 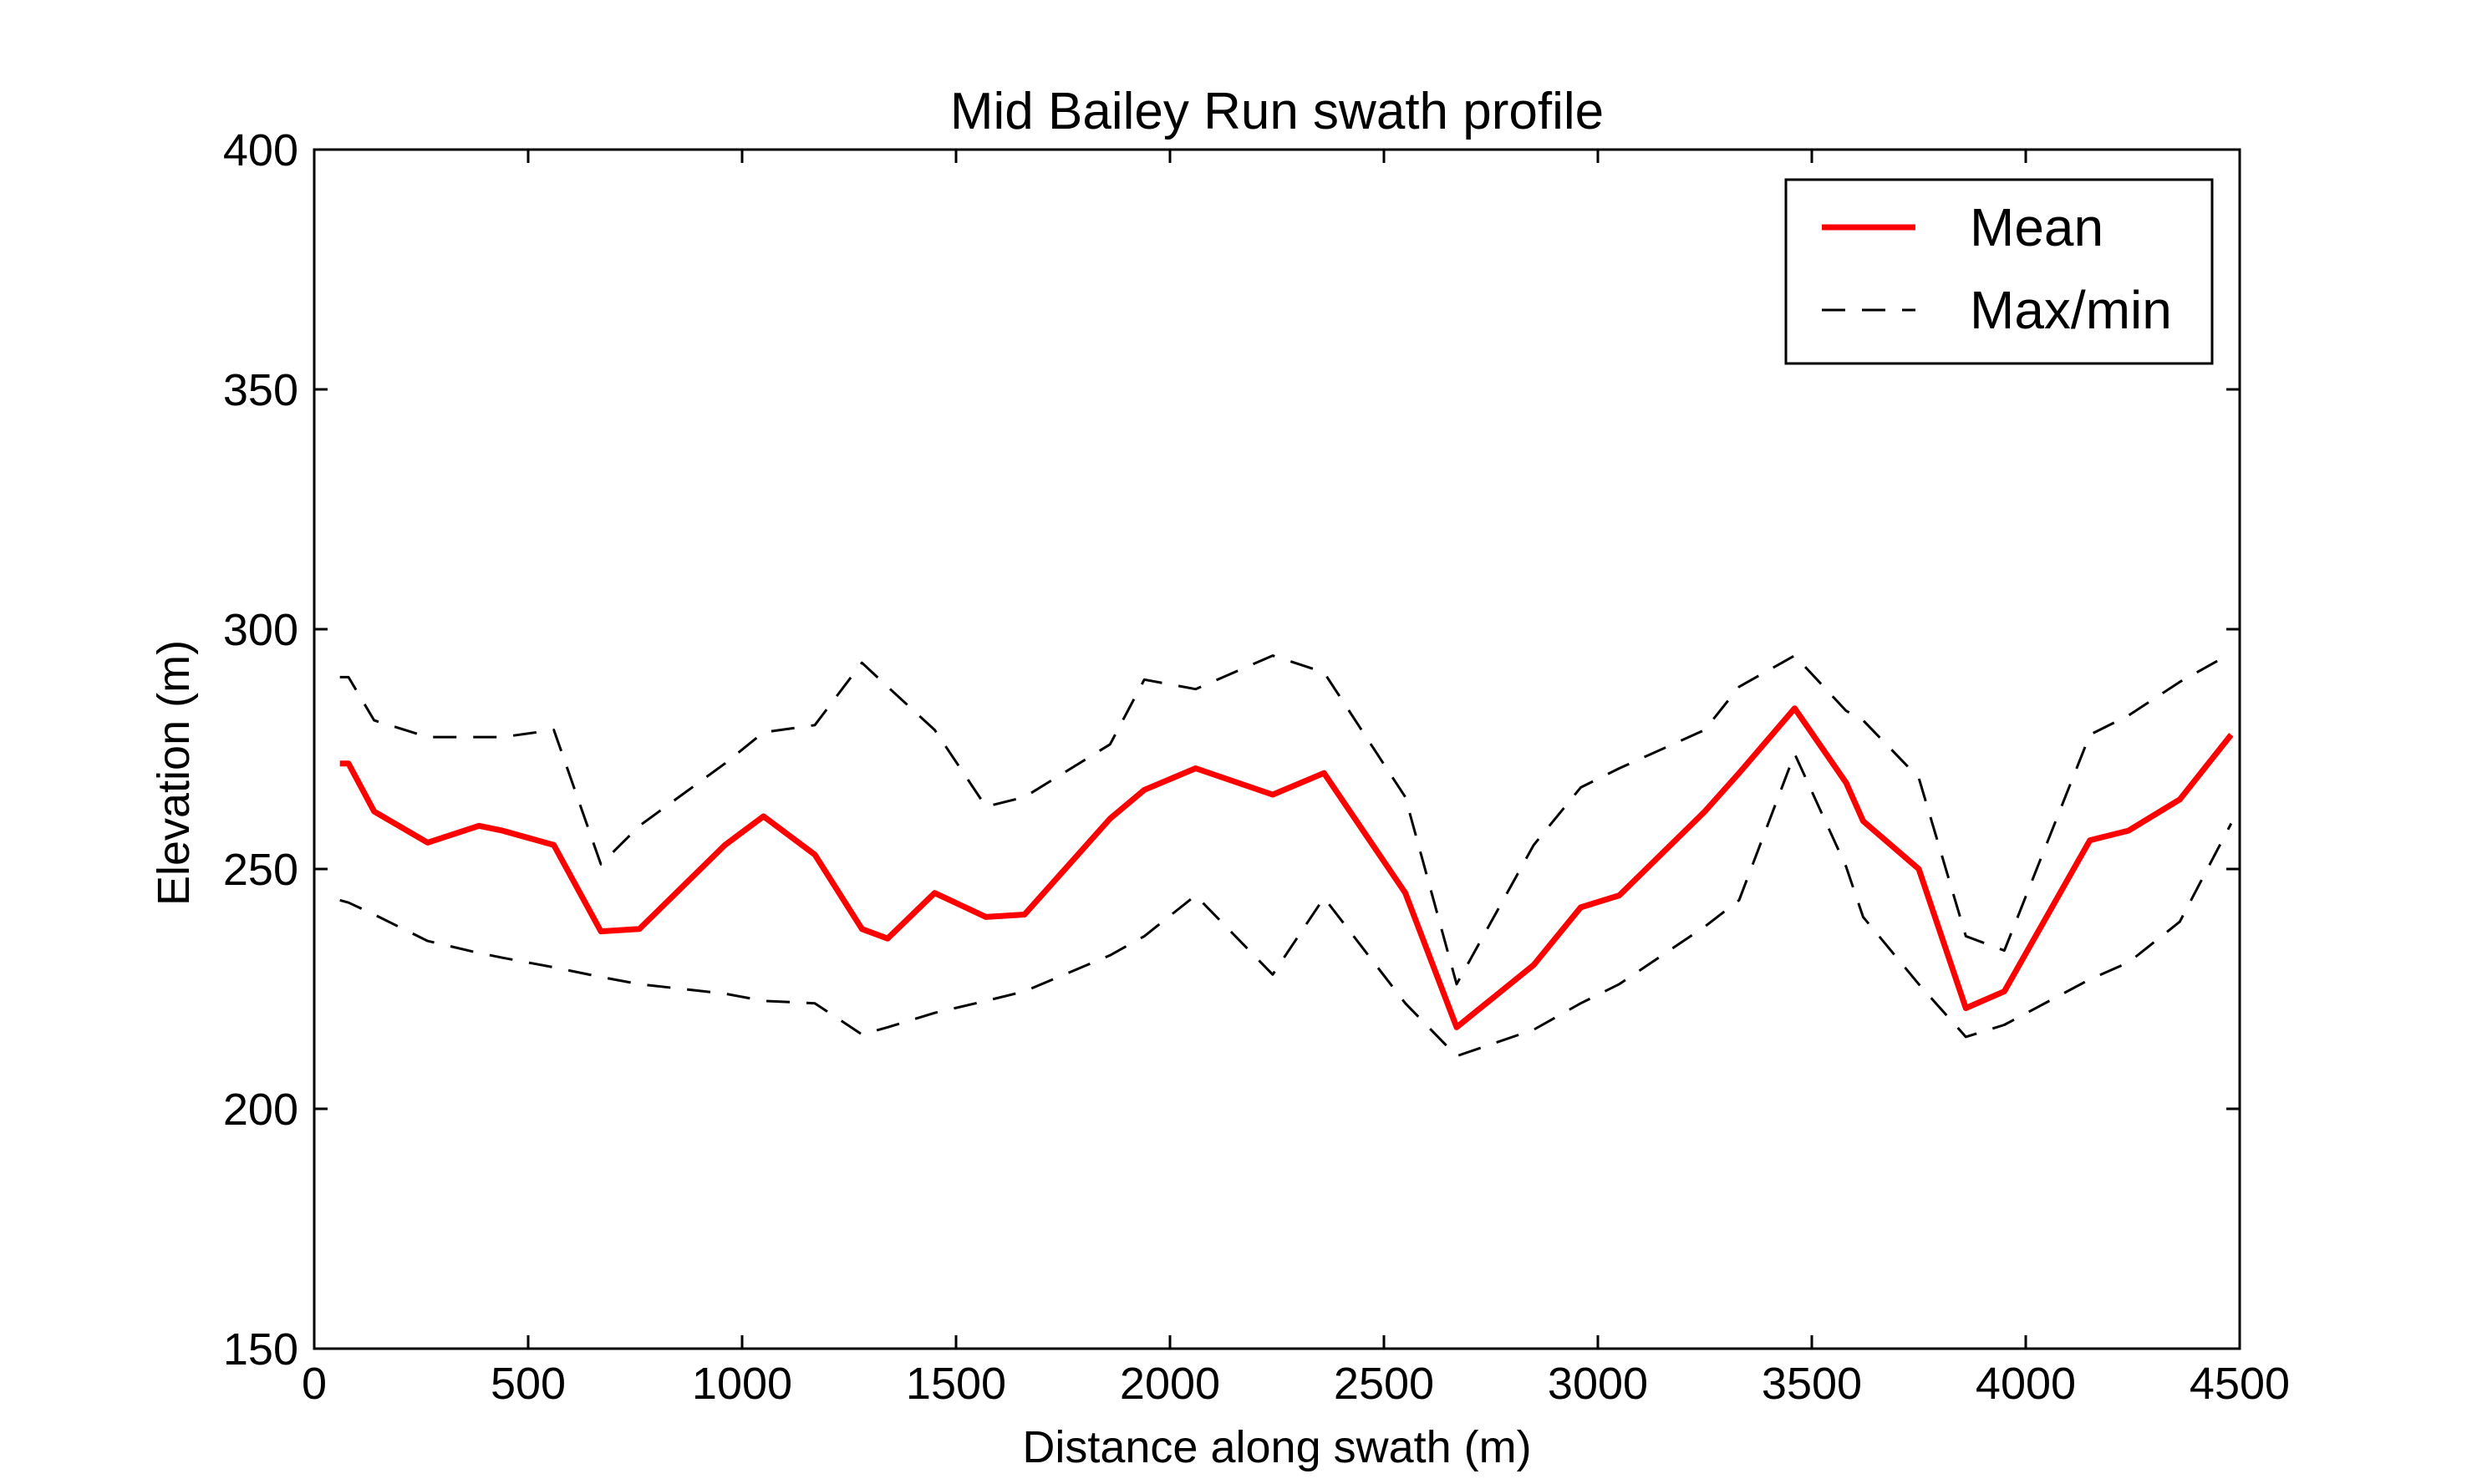 I want to click on x-axis-label: Distance along swath (m), so click(x=1276, y=1447).